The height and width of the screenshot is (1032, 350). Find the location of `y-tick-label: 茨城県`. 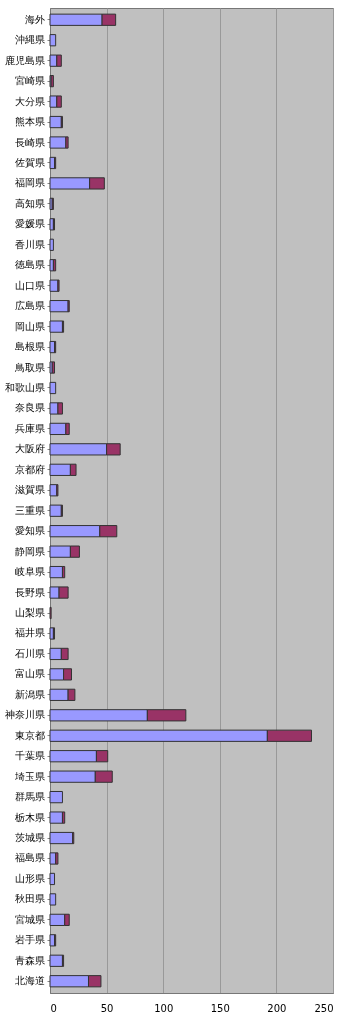

y-tick-label: 茨城県 is located at coordinates (29, 838).